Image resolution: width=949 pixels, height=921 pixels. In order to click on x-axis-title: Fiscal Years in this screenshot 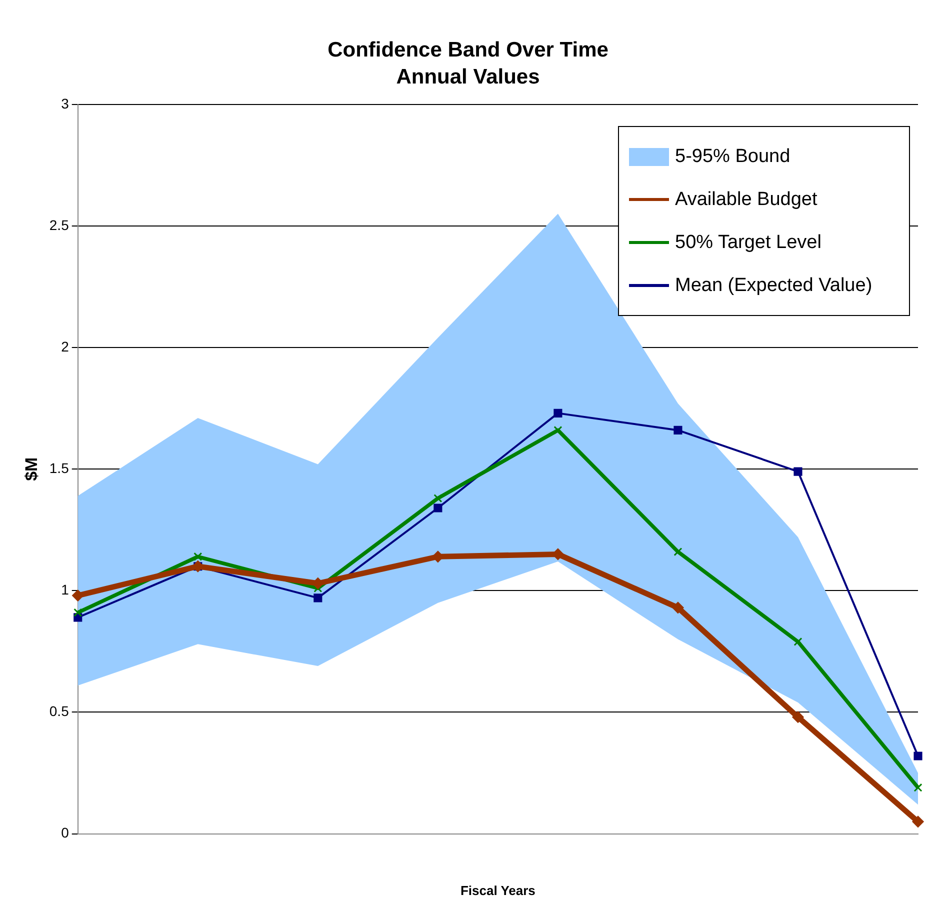, I will do `click(498, 890)`.